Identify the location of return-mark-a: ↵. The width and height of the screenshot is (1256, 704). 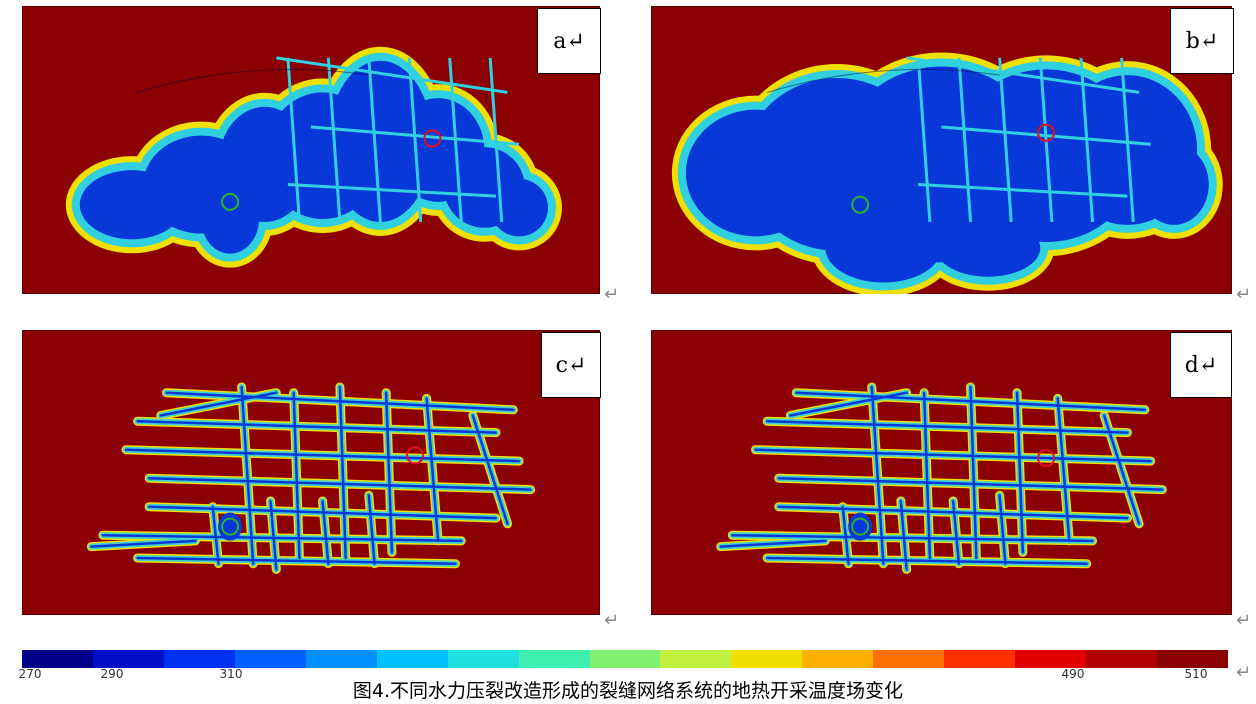
(612, 294).